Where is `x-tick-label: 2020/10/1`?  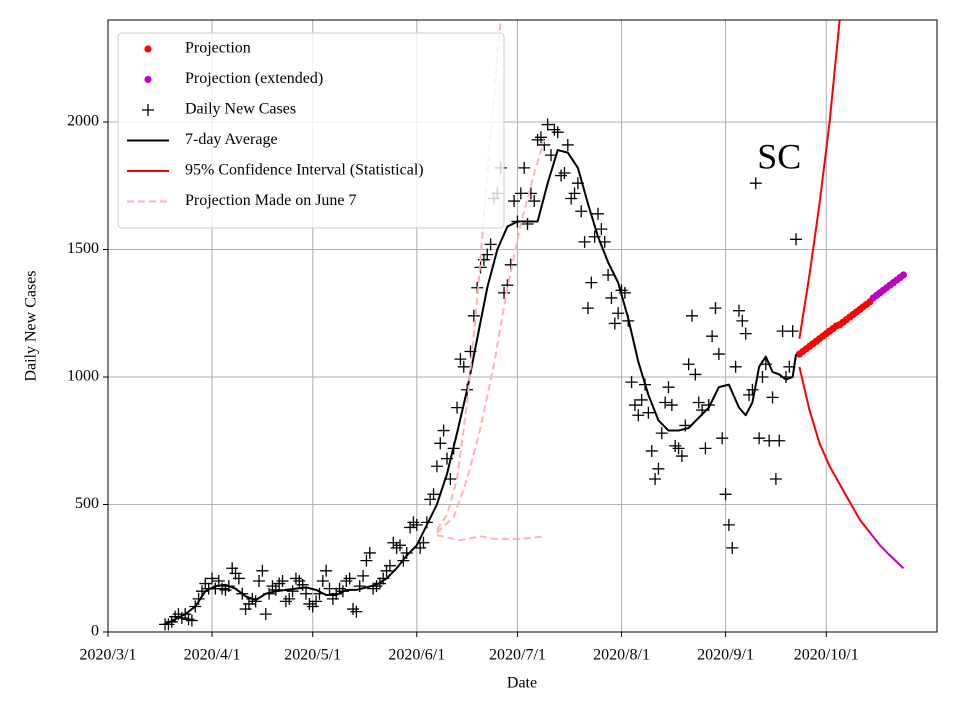
x-tick-label: 2020/10/1 is located at coordinates (826, 655).